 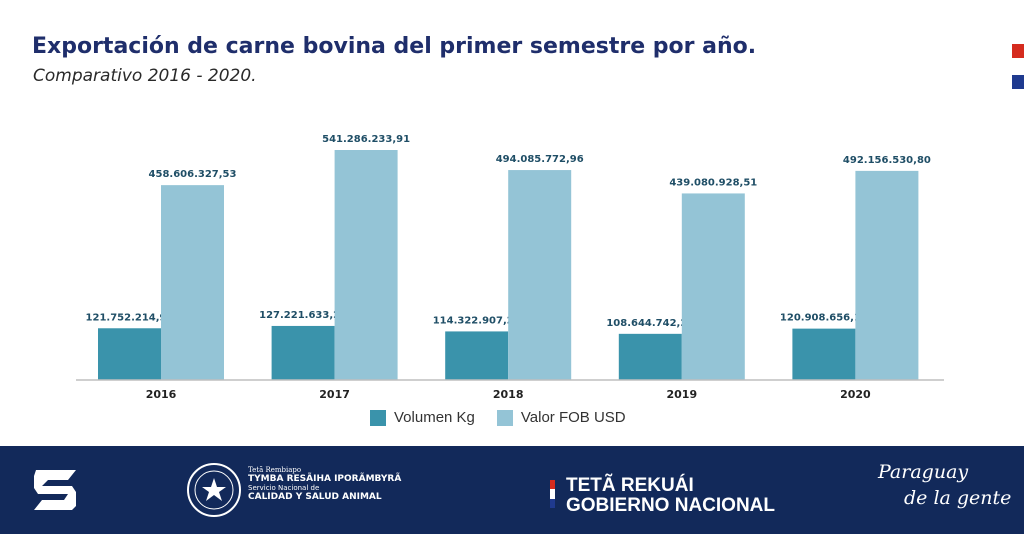 What do you see at coordinates (284, 488) in the screenshot?
I see `senacsa-line3: Servicio Nacional de` at bounding box center [284, 488].